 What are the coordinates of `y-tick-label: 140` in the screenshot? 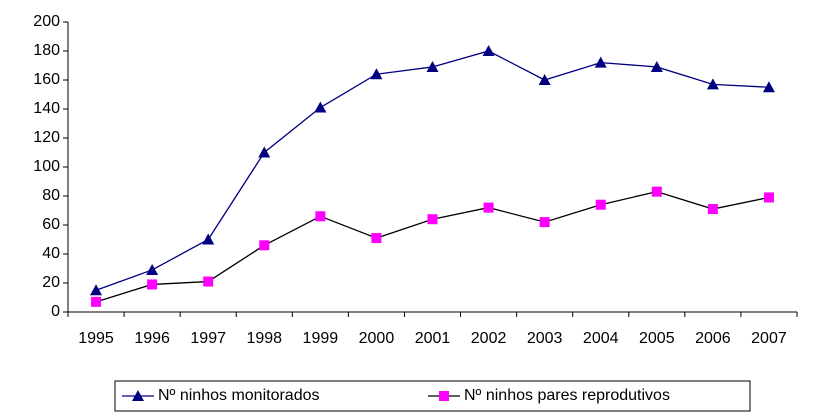 It's located at (46, 108).